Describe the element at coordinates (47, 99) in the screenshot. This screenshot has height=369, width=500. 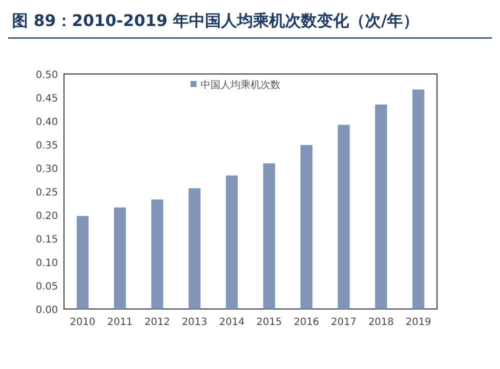
I see `y-tick-label: 0.45` at that location.